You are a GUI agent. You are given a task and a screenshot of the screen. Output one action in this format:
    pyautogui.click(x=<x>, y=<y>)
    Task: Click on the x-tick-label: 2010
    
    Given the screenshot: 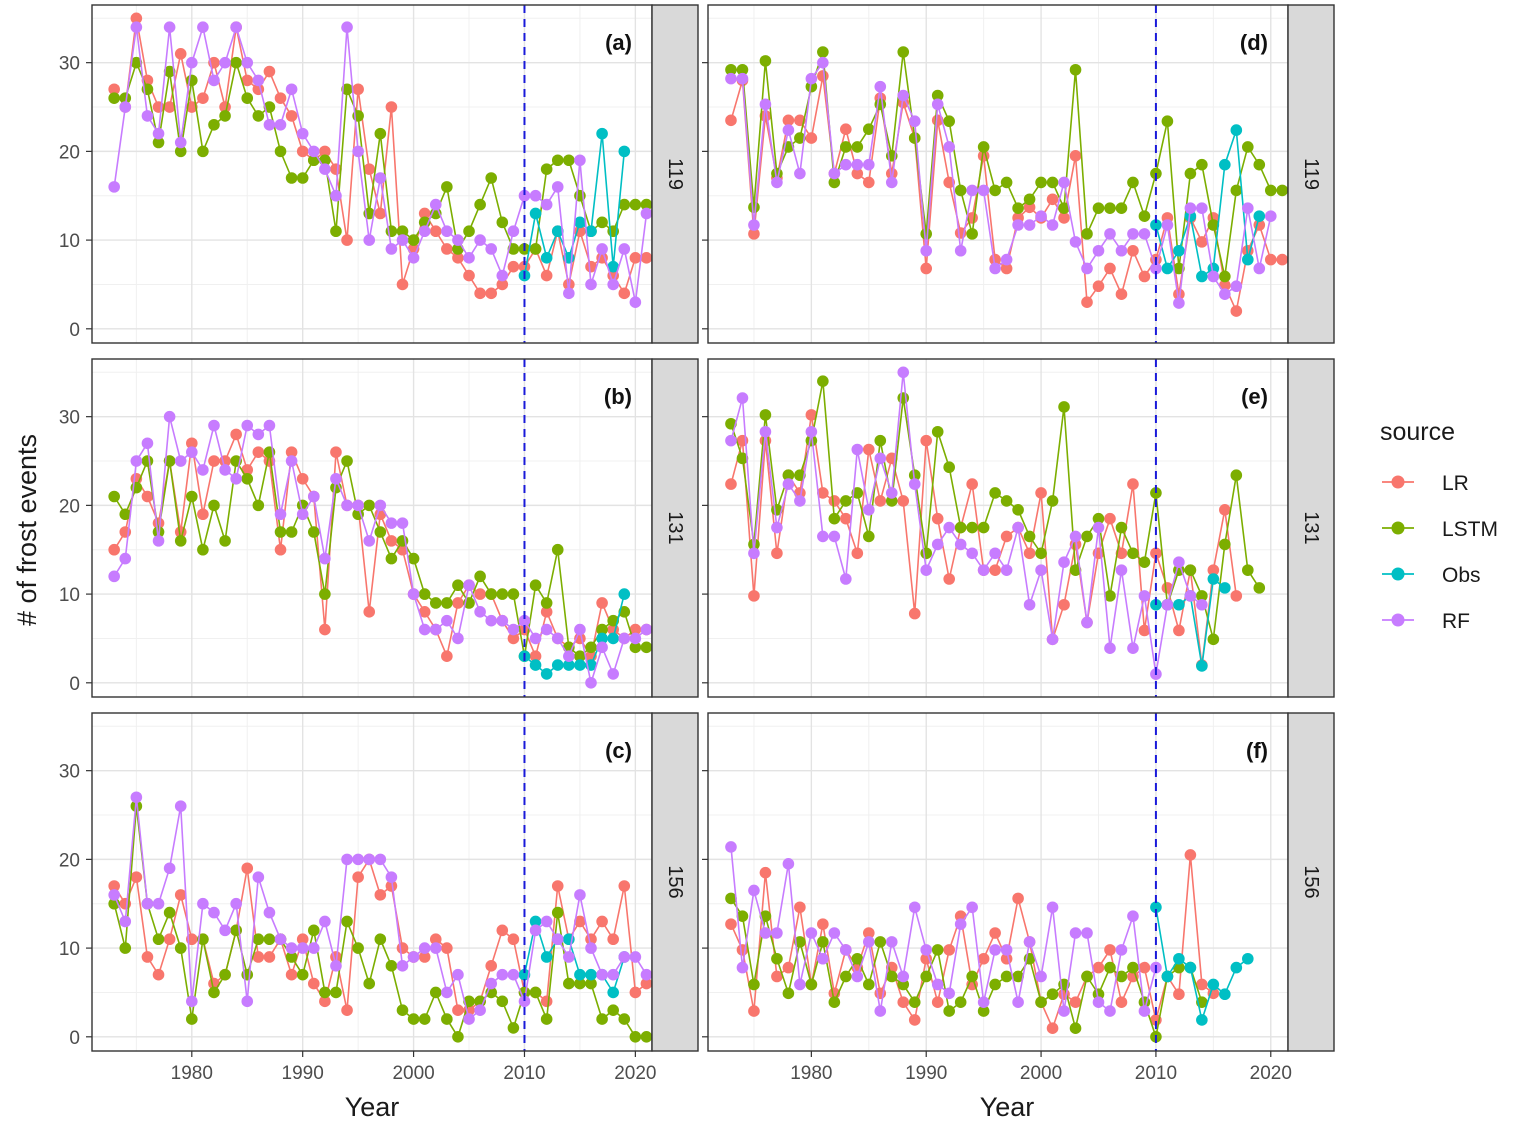 What is the action you would take?
    pyautogui.click(x=1156, y=1073)
    